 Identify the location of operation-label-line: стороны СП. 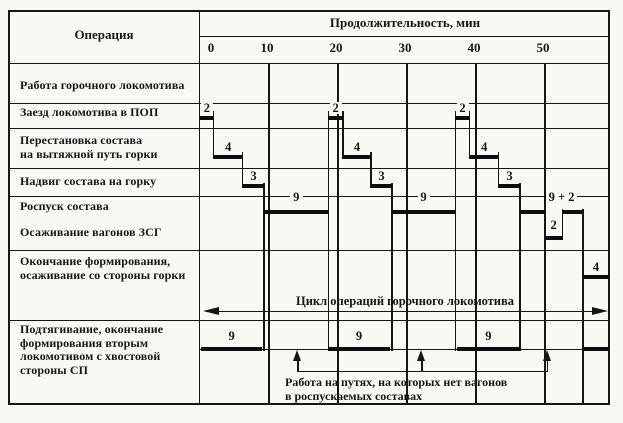
(54, 369).